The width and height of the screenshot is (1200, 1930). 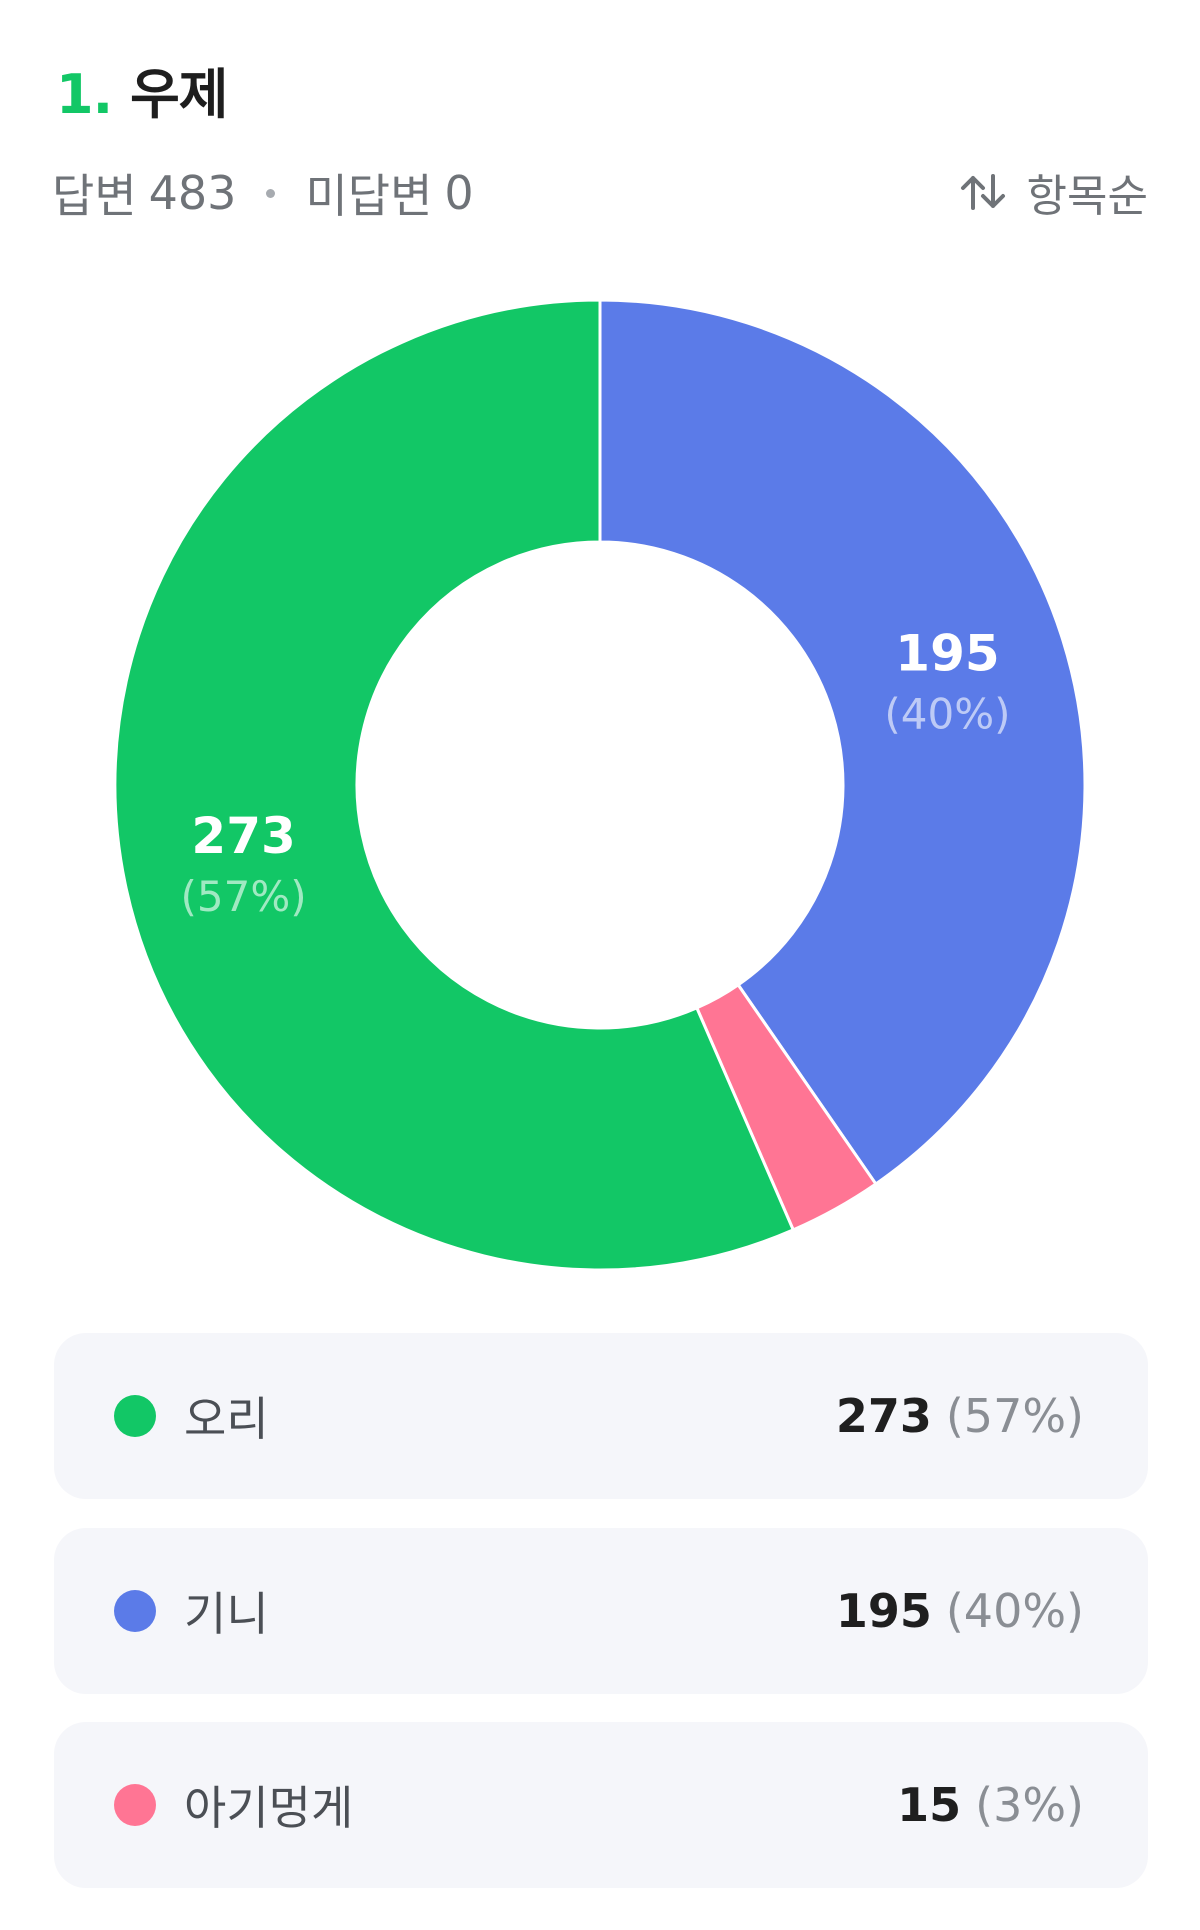 I want to click on legend-row-gini: 기니 195 (40%), so click(x=601, y=1611).